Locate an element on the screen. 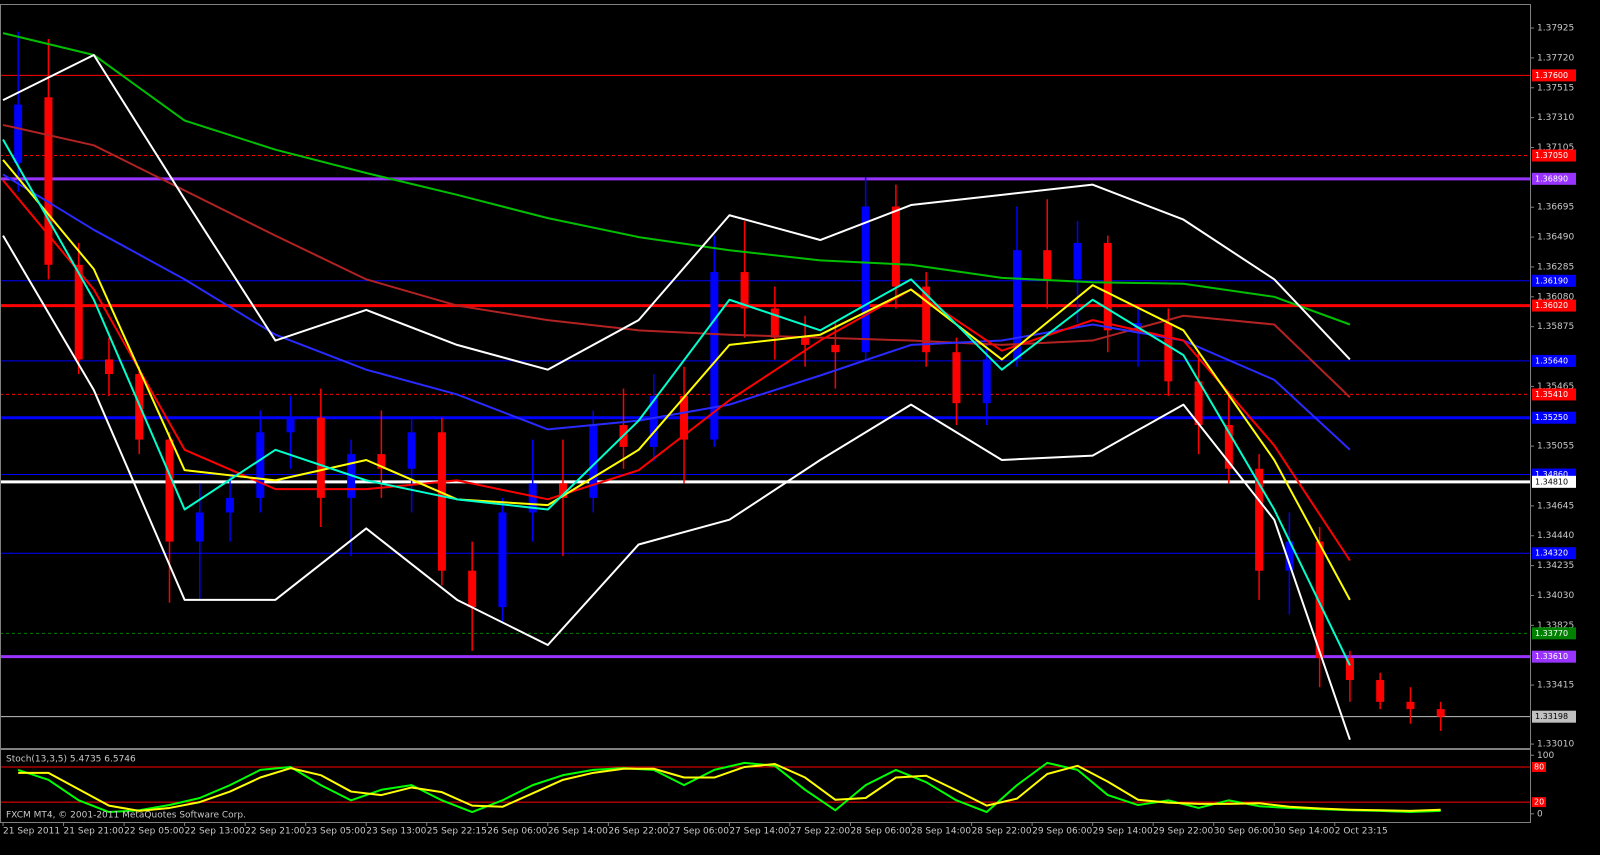  indicator-title: Stoch(13,3,5) 5.4735 6.5746 is located at coordinates (71, 760).